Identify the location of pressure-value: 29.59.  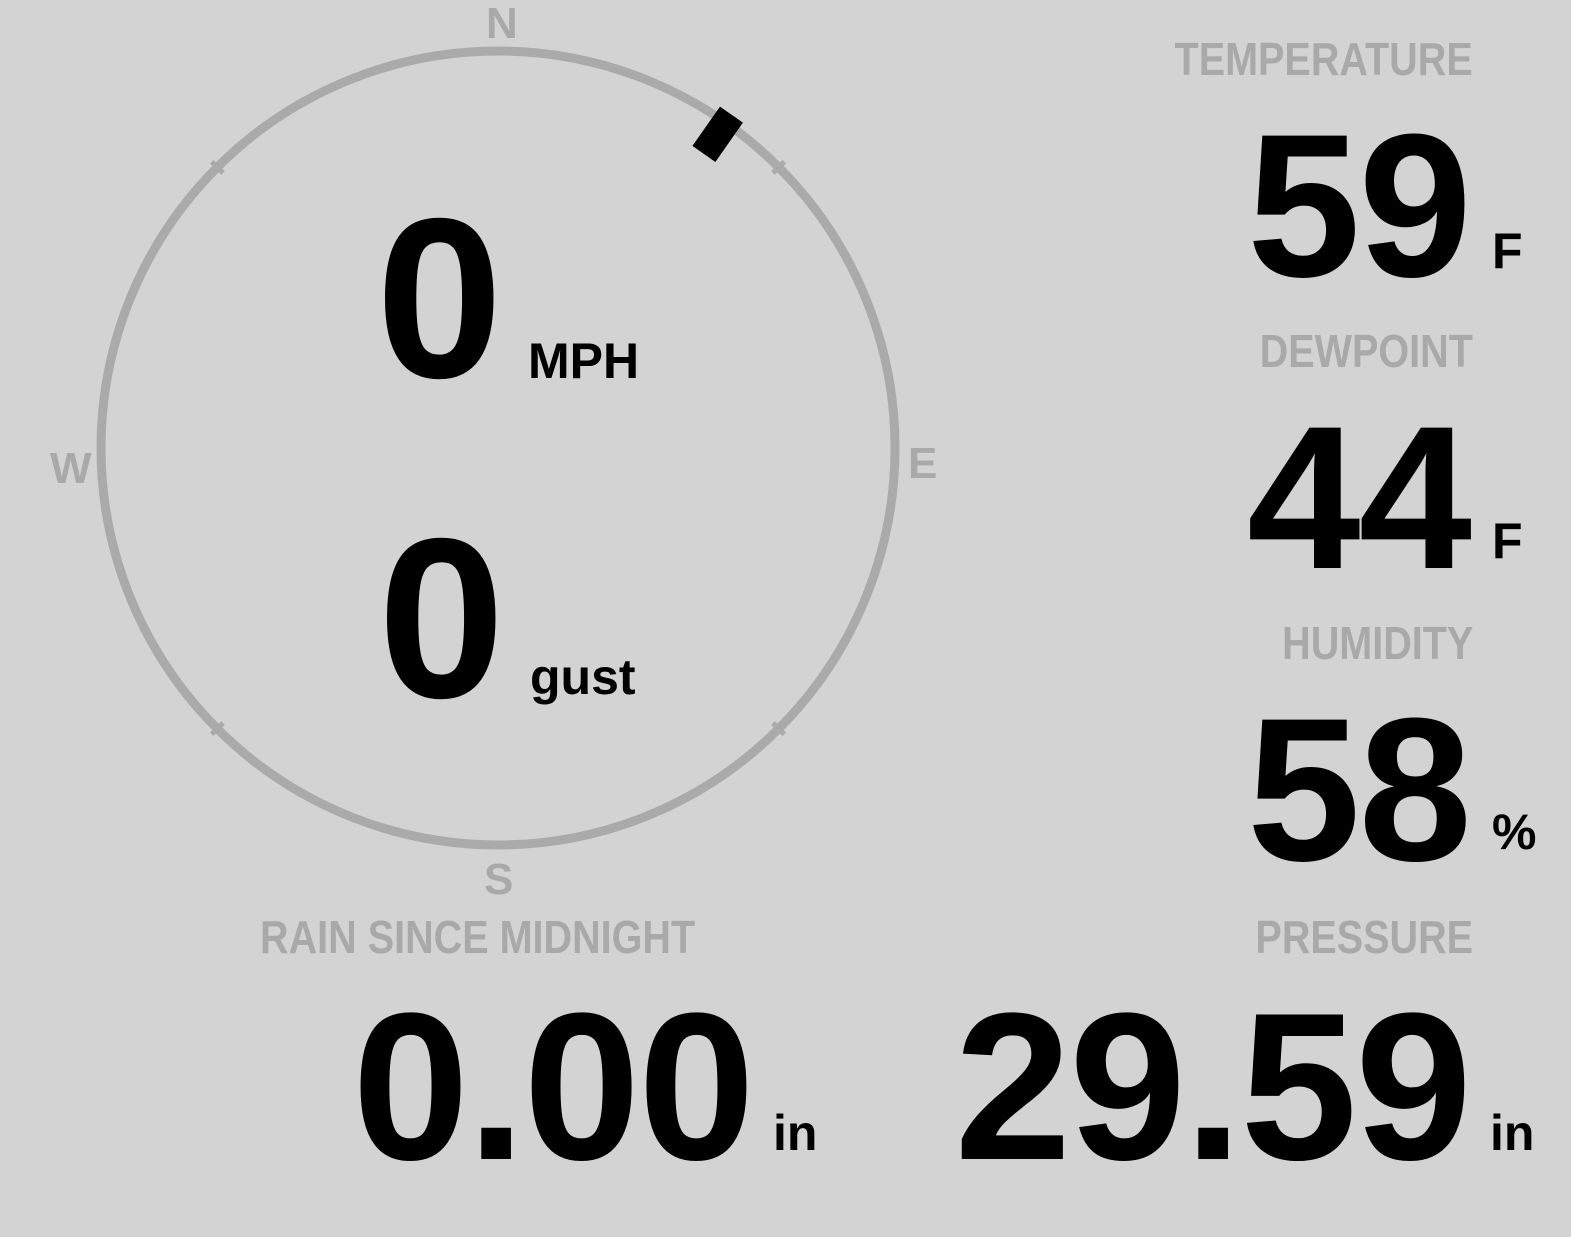
(1213, 1086).